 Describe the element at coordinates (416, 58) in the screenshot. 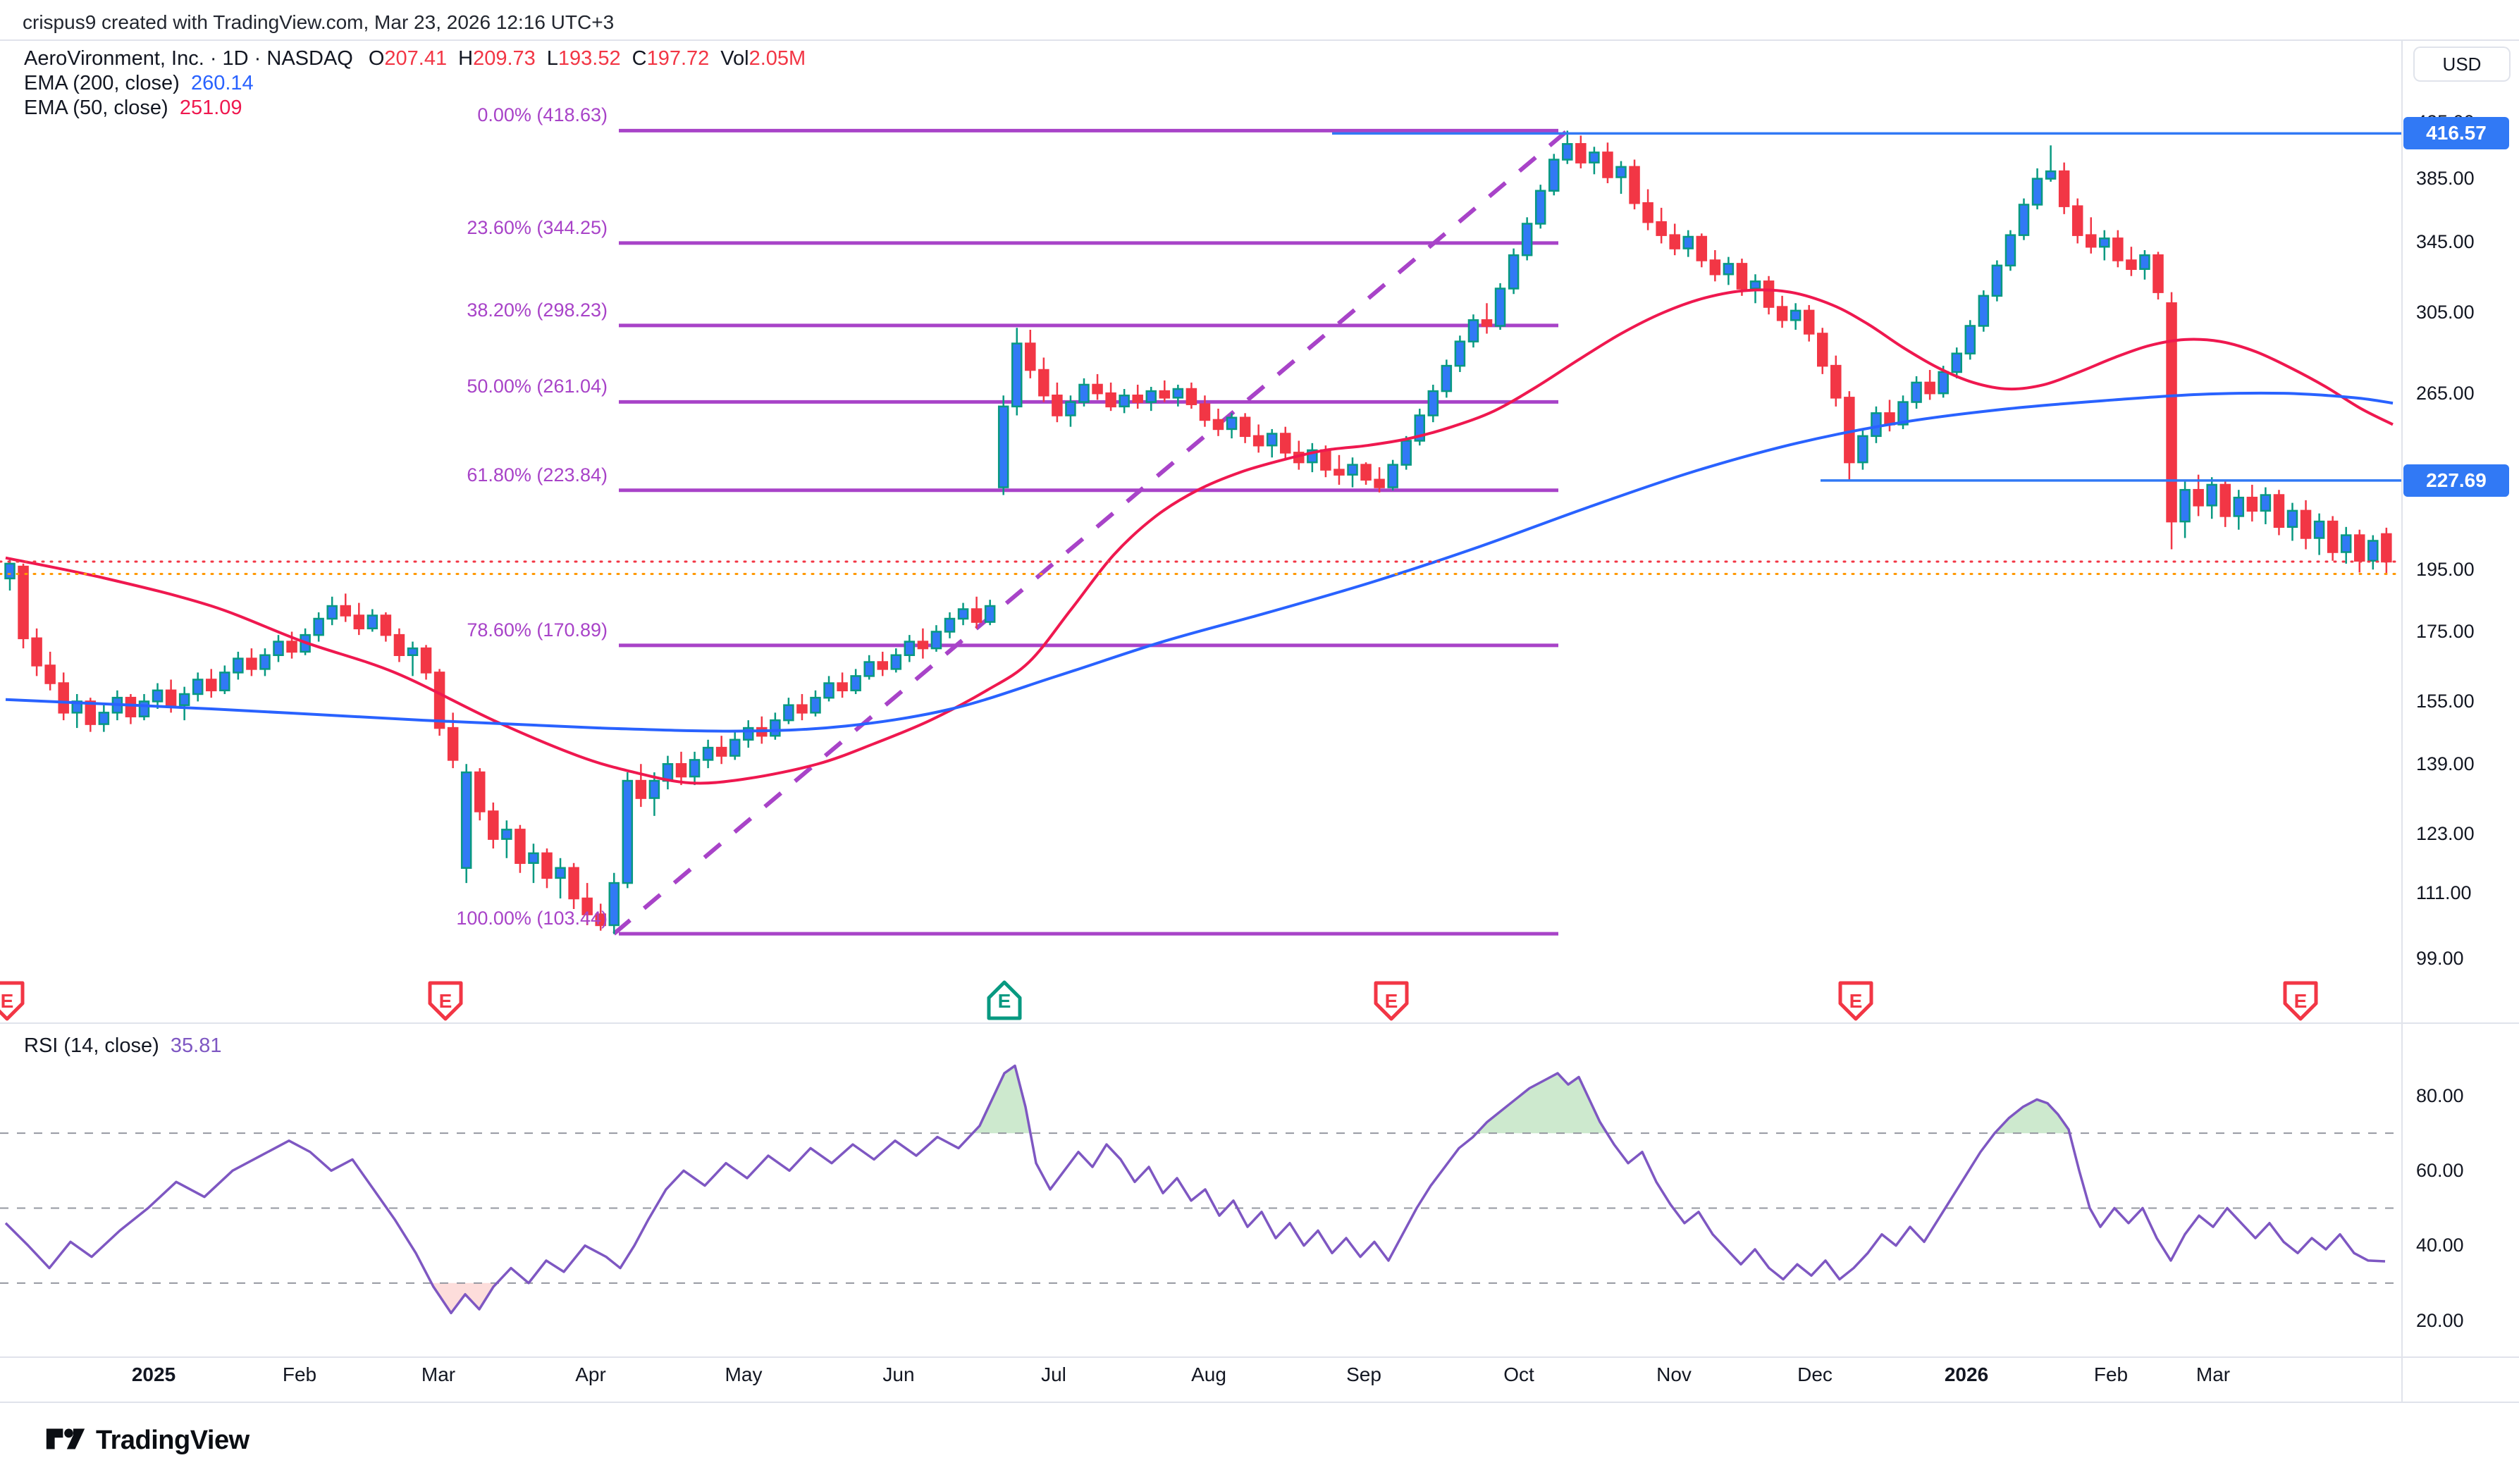

I see `open-value: 207.41` at that location.